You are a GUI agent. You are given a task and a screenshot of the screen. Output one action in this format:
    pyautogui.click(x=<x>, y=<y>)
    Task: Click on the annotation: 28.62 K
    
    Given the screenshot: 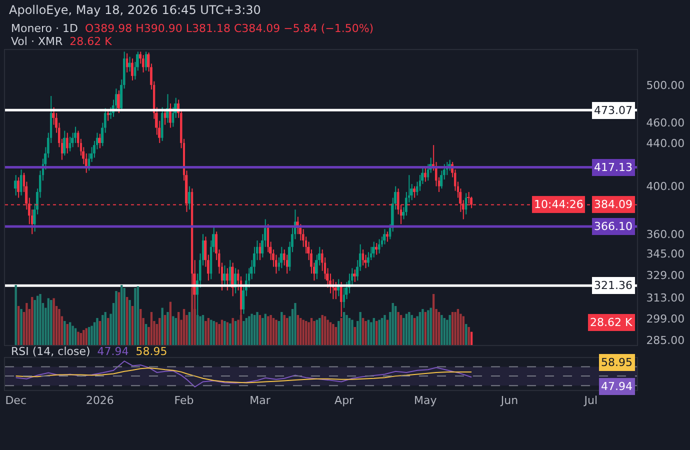 What is the action you would take?
    pyautogui.click(x=611, y=322)
    